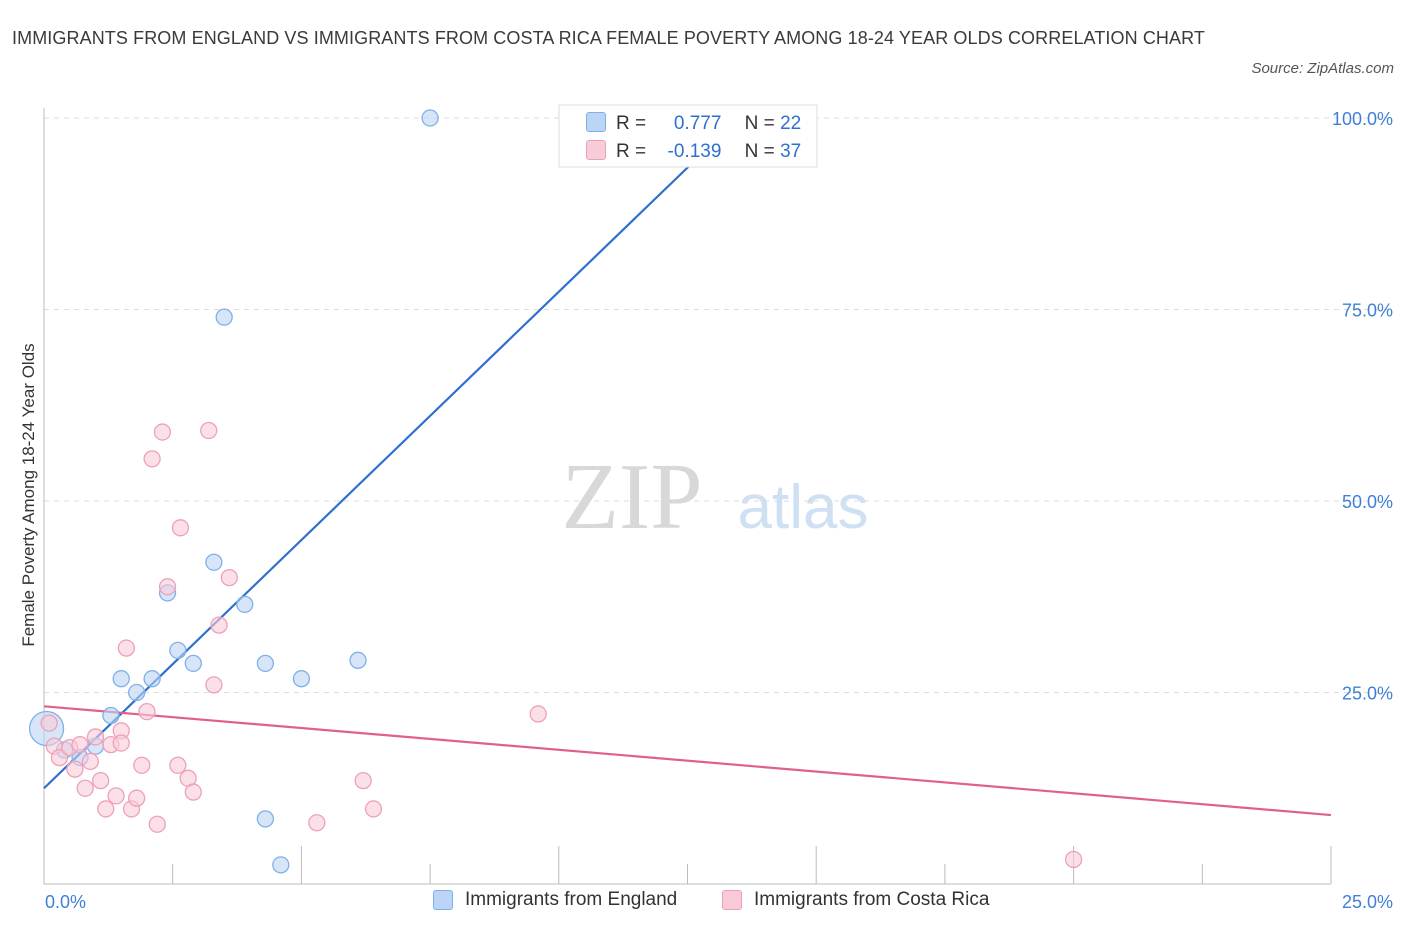 The height and width of the screenshot is (930, 1406). I want to click on legend-item-costa-rica: Immigrants from Costa Rica, so click(855, 900).